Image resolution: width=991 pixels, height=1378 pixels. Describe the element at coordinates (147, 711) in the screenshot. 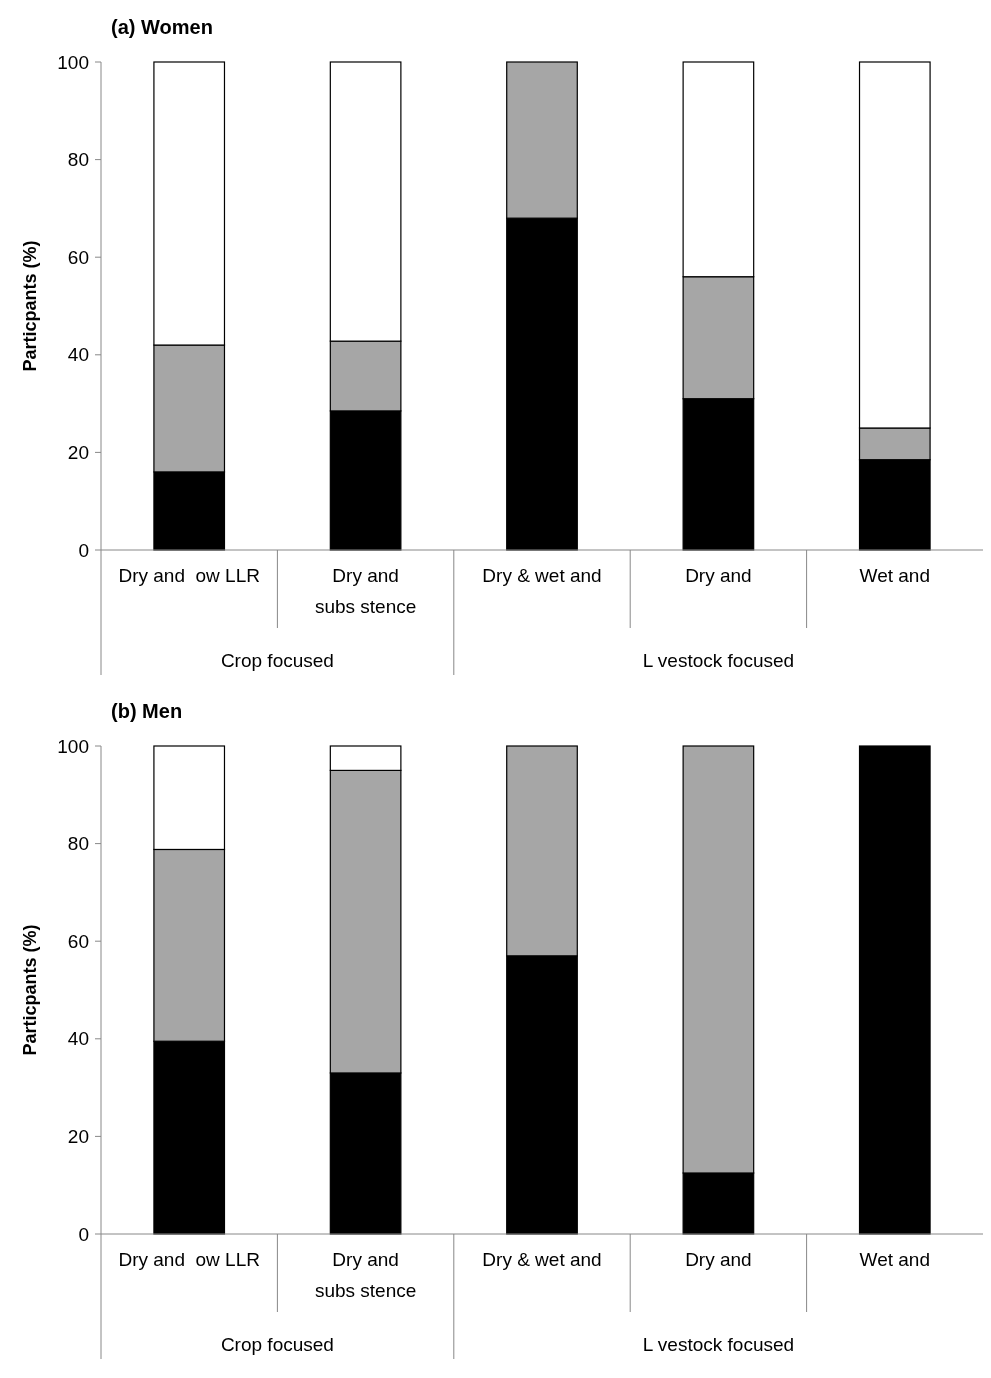

I see `chart-title: (b) Men` at that location.